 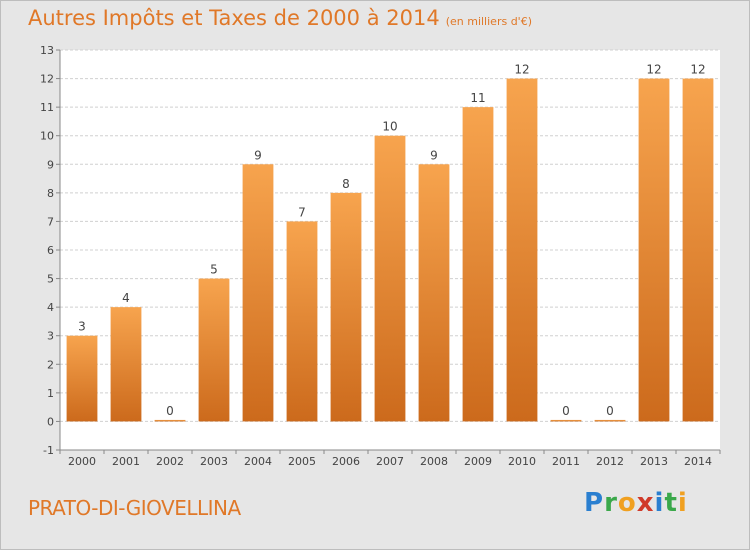 I want to click on y-tick-label: 5, so click(x=50, y=279).